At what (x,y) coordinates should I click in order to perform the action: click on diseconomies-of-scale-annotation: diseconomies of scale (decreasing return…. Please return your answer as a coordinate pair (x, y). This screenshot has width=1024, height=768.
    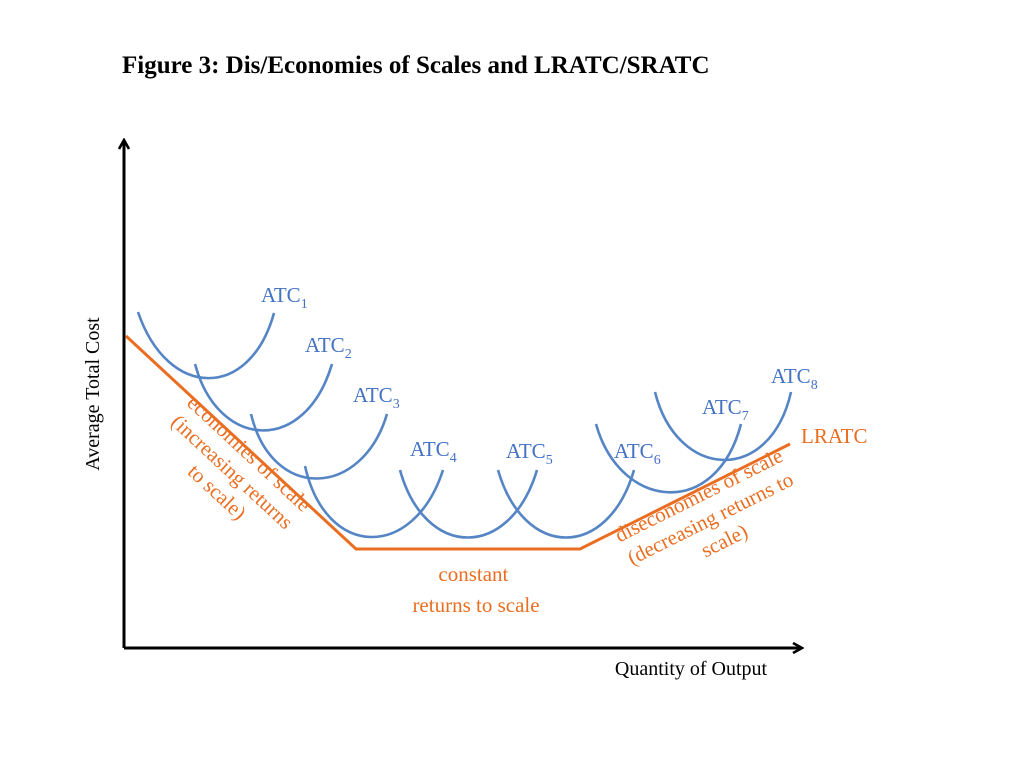
    Looking at the image, I should click on (713, 517).